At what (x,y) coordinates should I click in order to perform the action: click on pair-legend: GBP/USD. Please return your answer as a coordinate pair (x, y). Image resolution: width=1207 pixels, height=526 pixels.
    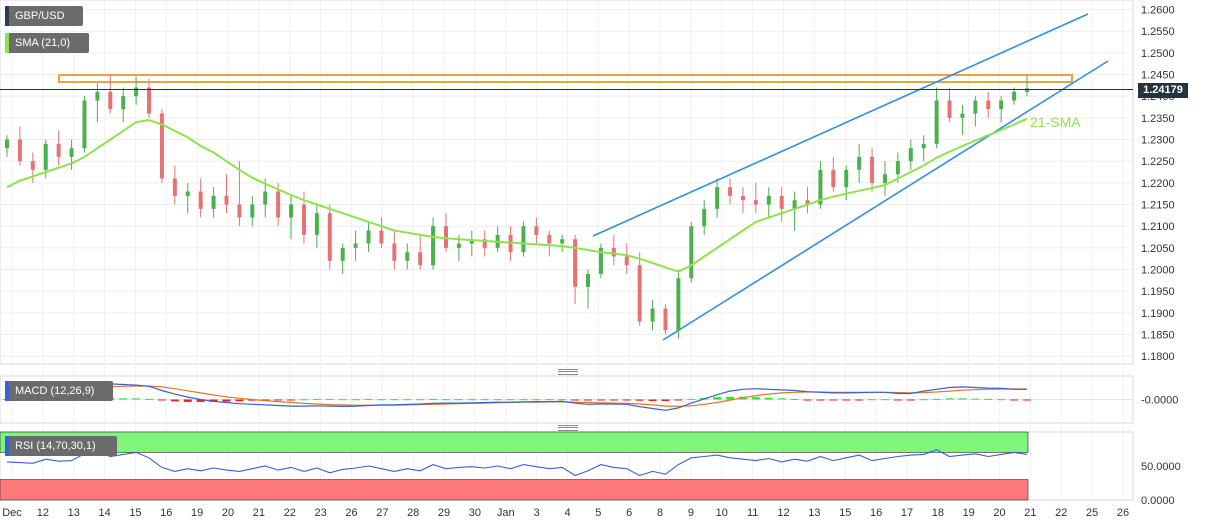
    Looking at the image, I should click on (44, 16).